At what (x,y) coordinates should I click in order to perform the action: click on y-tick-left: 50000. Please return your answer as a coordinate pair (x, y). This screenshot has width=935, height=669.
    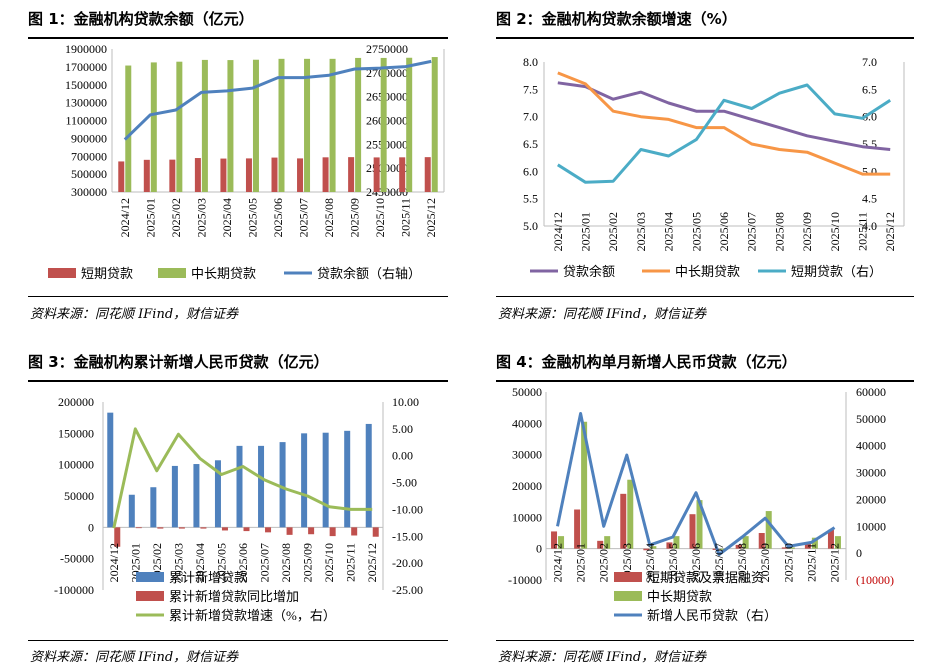
    Looking at the image, I should click on (527, 392).